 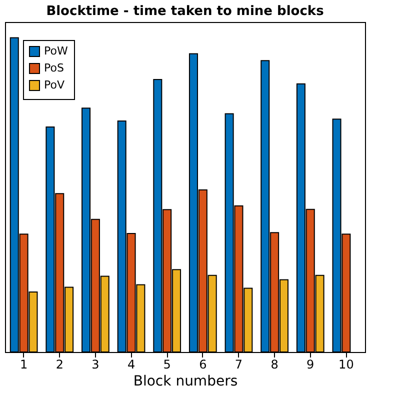 I want to click on x-tick-label: 4, so click(x=131, y=365).